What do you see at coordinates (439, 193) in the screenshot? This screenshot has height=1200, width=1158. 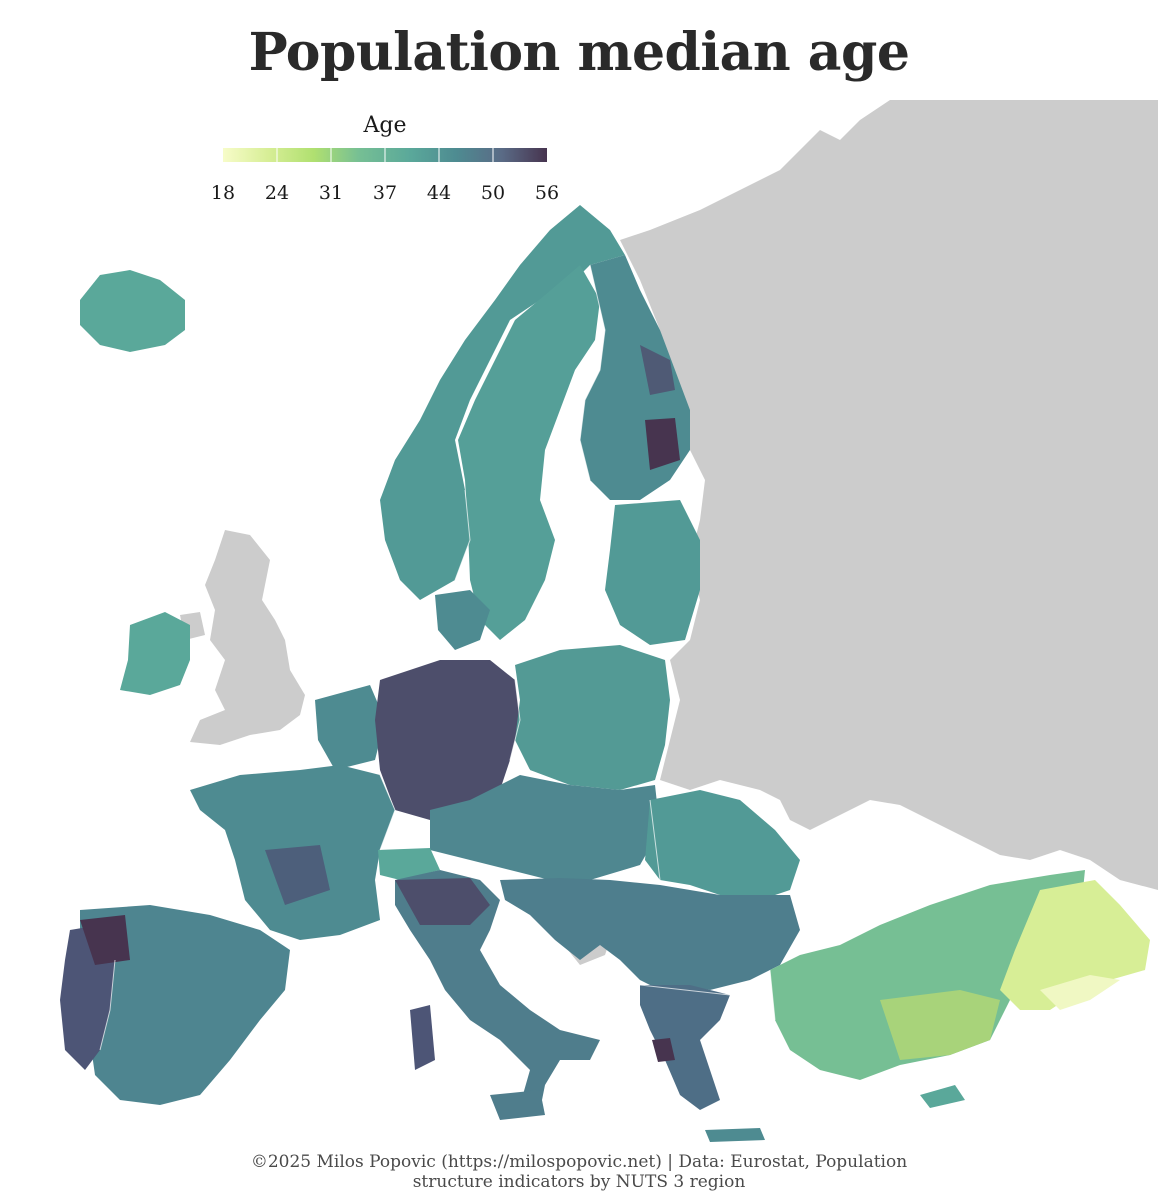 I see `legend-tick-44: 44` at bounding box center [439, 193].